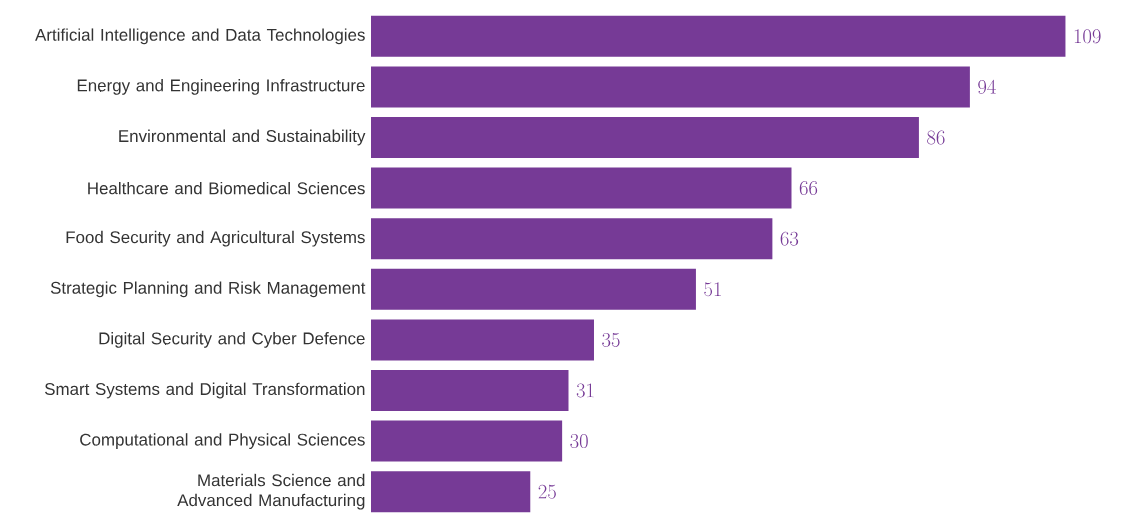  I want to click on data-label: 30, so click(579, 441).